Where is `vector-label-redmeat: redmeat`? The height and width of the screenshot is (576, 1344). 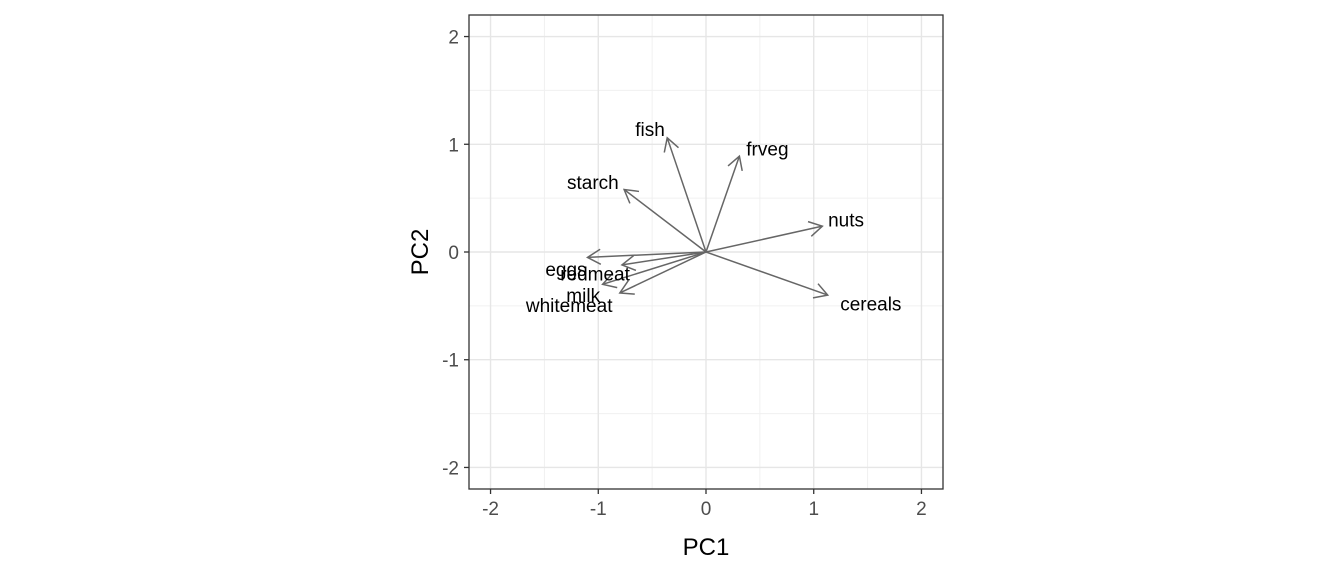 vector-label-redmeat: redmeat is located at coordinates (595, 275).